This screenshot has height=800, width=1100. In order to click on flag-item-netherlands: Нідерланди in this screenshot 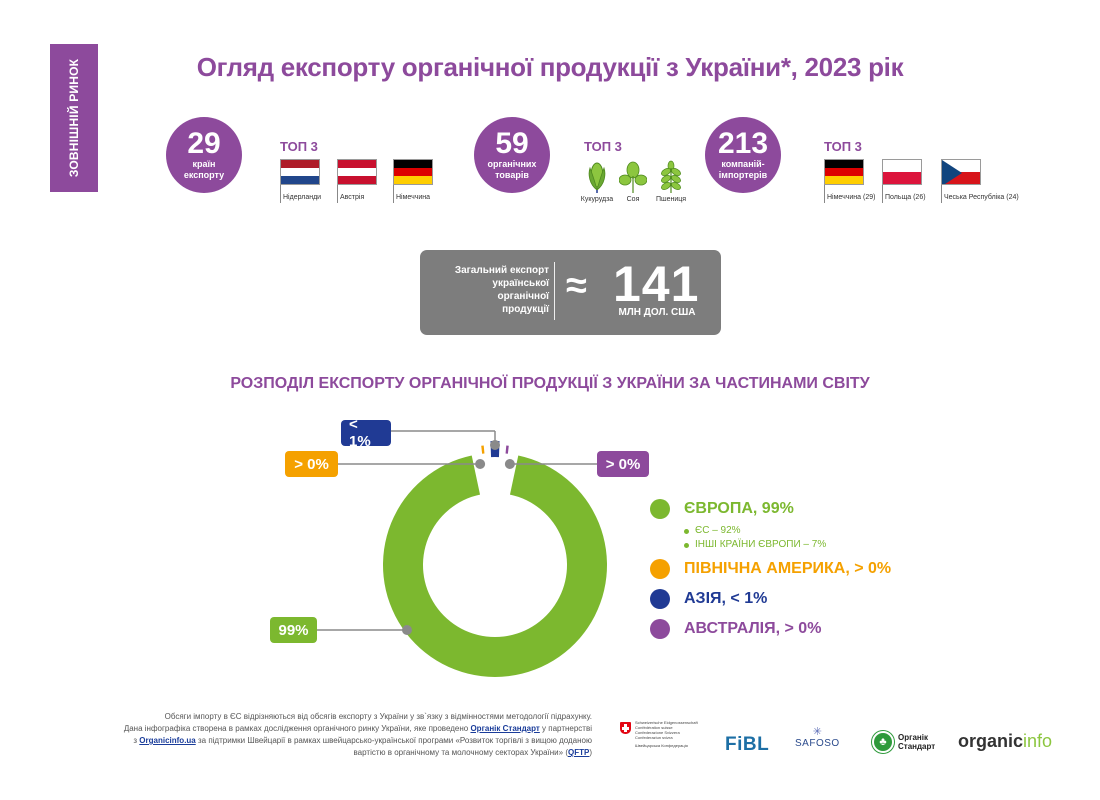, I will do `click(310, 181)`.